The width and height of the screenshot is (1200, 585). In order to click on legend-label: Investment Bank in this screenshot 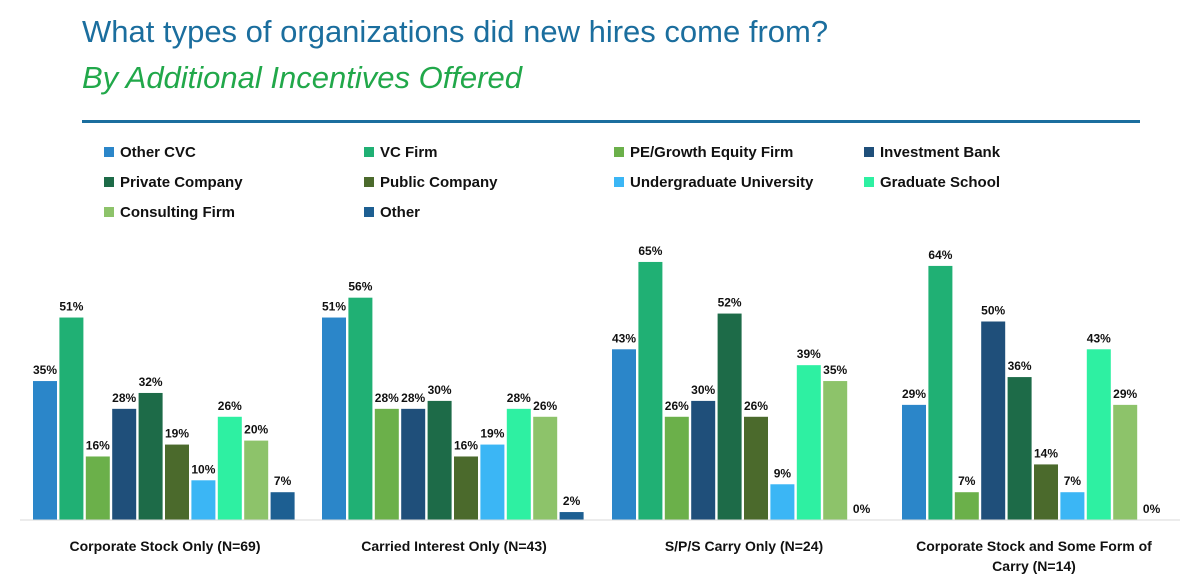, I will do `click(940, 152)`.